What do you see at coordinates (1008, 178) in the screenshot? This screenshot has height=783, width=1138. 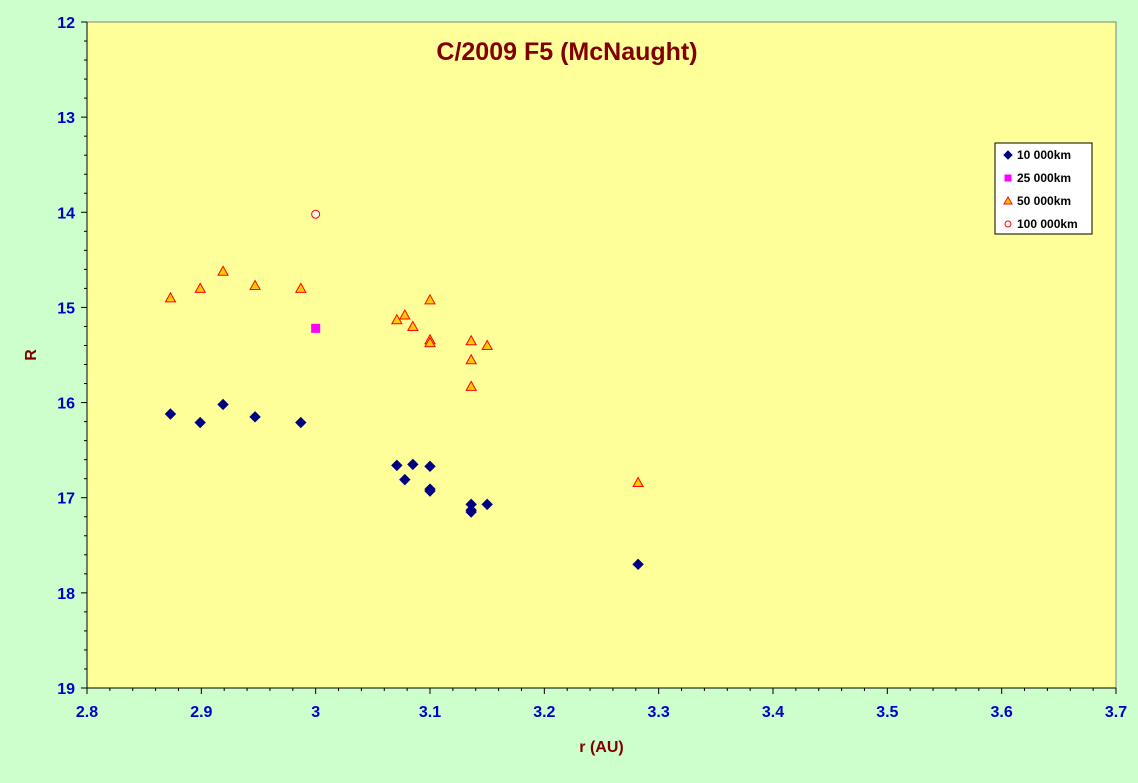 I see `legend-marker-square` at bounding box center [1008, 178].